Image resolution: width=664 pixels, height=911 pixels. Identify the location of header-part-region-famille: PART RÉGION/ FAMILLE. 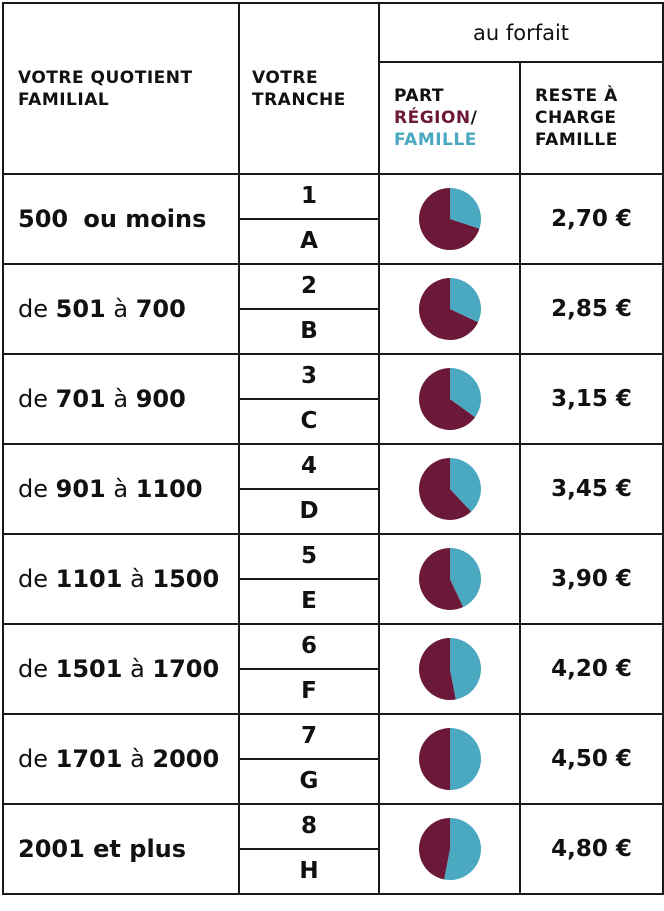
(449, 118).